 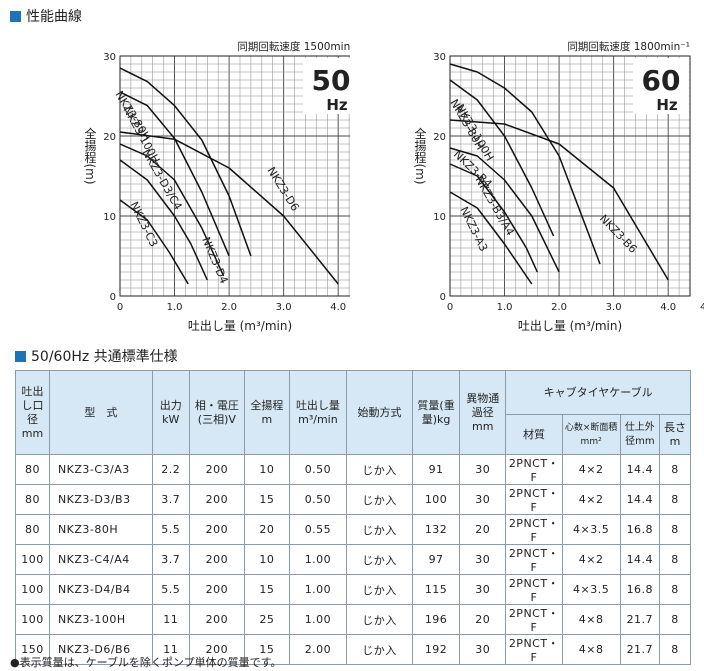 I want to click on header-cores: 心数×断面積mm², so click(x=591, y=434).